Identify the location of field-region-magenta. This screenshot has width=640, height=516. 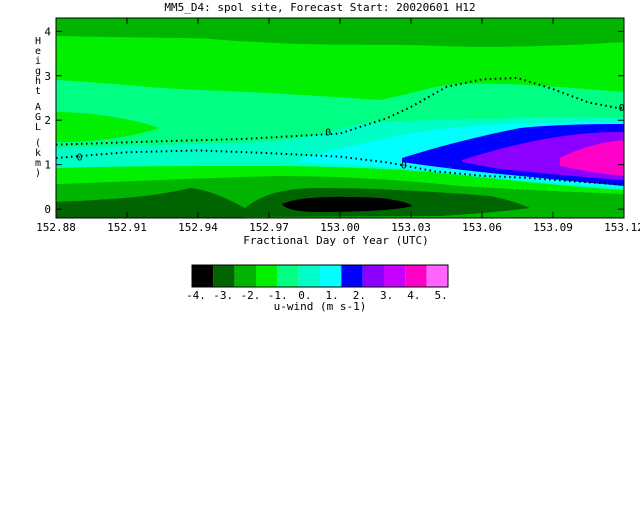
(592, 158).